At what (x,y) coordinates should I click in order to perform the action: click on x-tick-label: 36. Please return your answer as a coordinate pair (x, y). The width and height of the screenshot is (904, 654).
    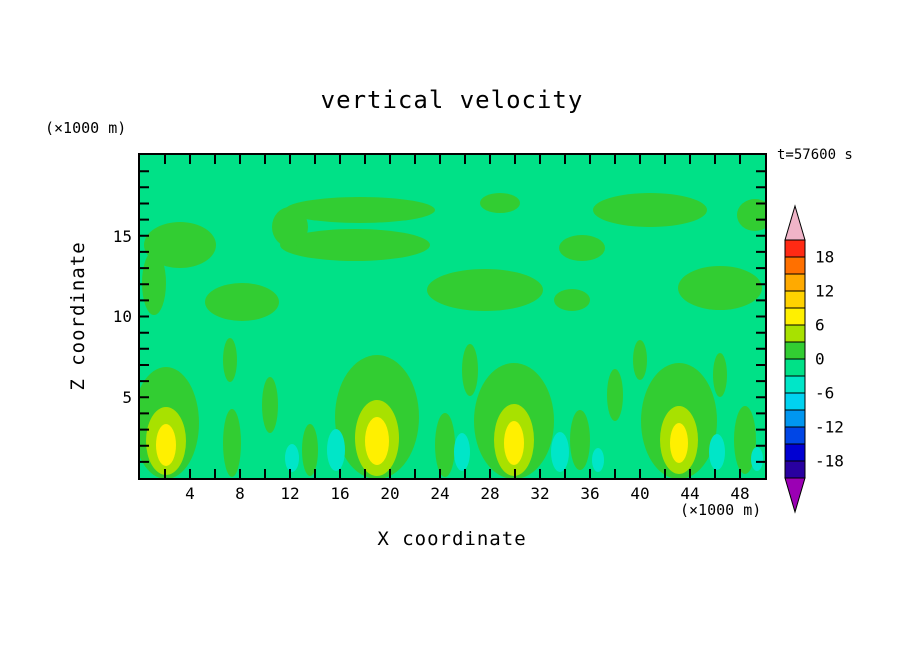
    Looking at the image, I should click on (590, 493).